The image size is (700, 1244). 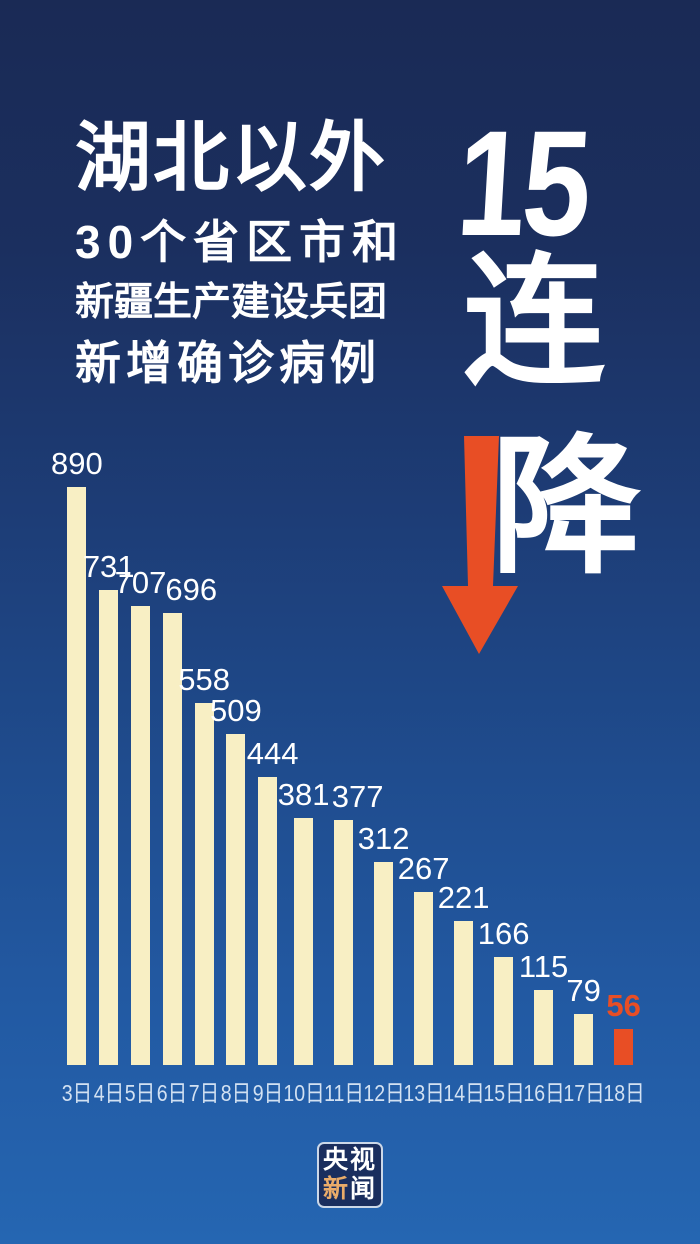 I want to click on title-line-3: 新疆生产建设兵团, so click(x=231, y=302).